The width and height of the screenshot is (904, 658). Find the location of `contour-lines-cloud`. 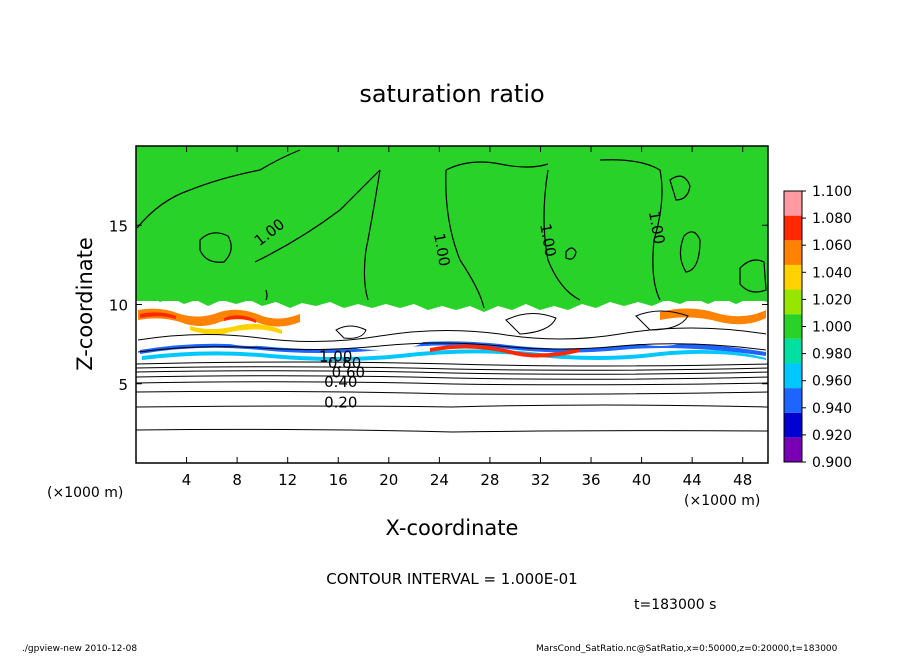

contour-lines-cloud is located at coordinates (452, 331).